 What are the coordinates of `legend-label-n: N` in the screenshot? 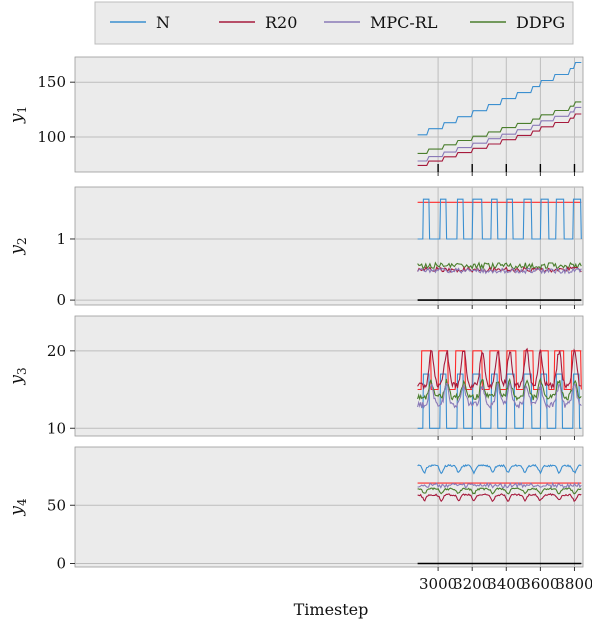 It's located at (163, 22).